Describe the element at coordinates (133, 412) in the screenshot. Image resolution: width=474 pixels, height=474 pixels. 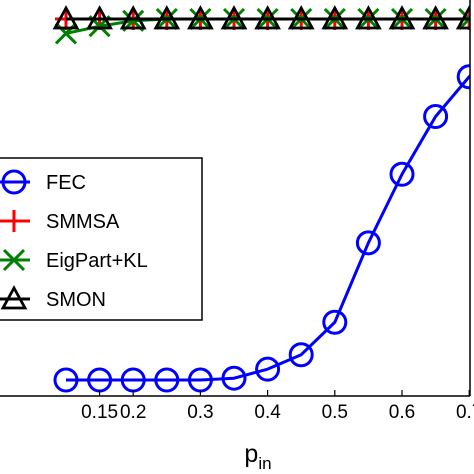
I see `x-tick-label-1: 0.2` at that location.